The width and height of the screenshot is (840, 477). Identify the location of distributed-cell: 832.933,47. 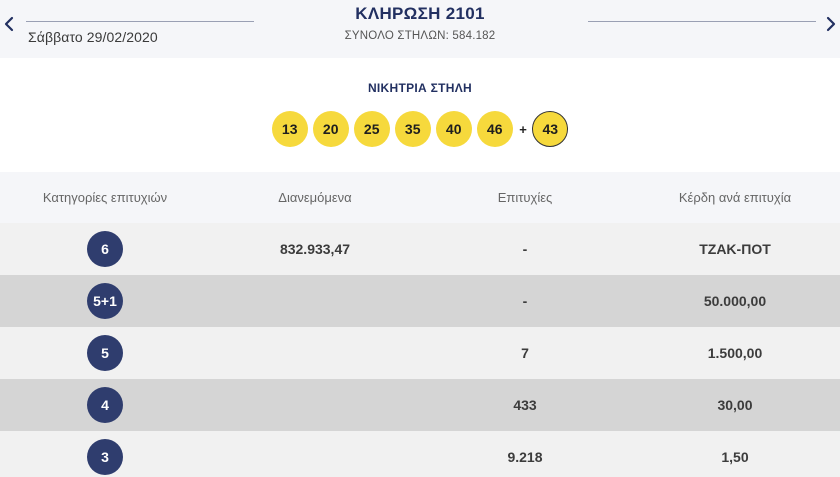
(315, 249).